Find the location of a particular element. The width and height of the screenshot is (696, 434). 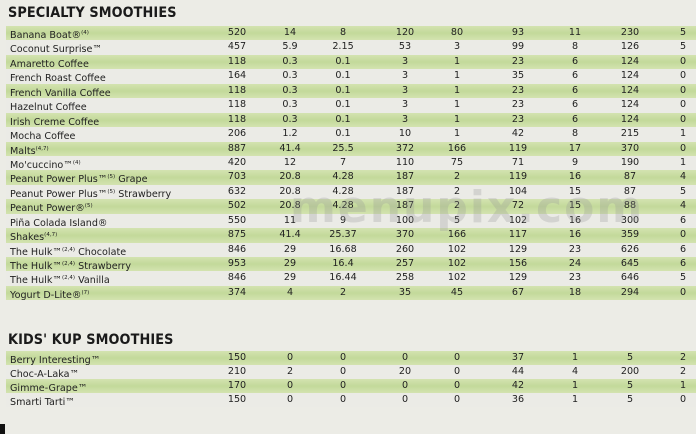

nutrition-value: 150 is located at coordinates (237, 399).